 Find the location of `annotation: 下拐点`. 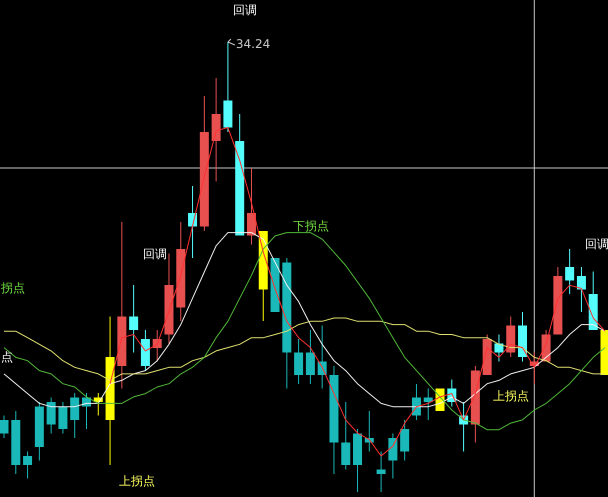

annotation: 下拐点 is located at coordinates (311, 226).